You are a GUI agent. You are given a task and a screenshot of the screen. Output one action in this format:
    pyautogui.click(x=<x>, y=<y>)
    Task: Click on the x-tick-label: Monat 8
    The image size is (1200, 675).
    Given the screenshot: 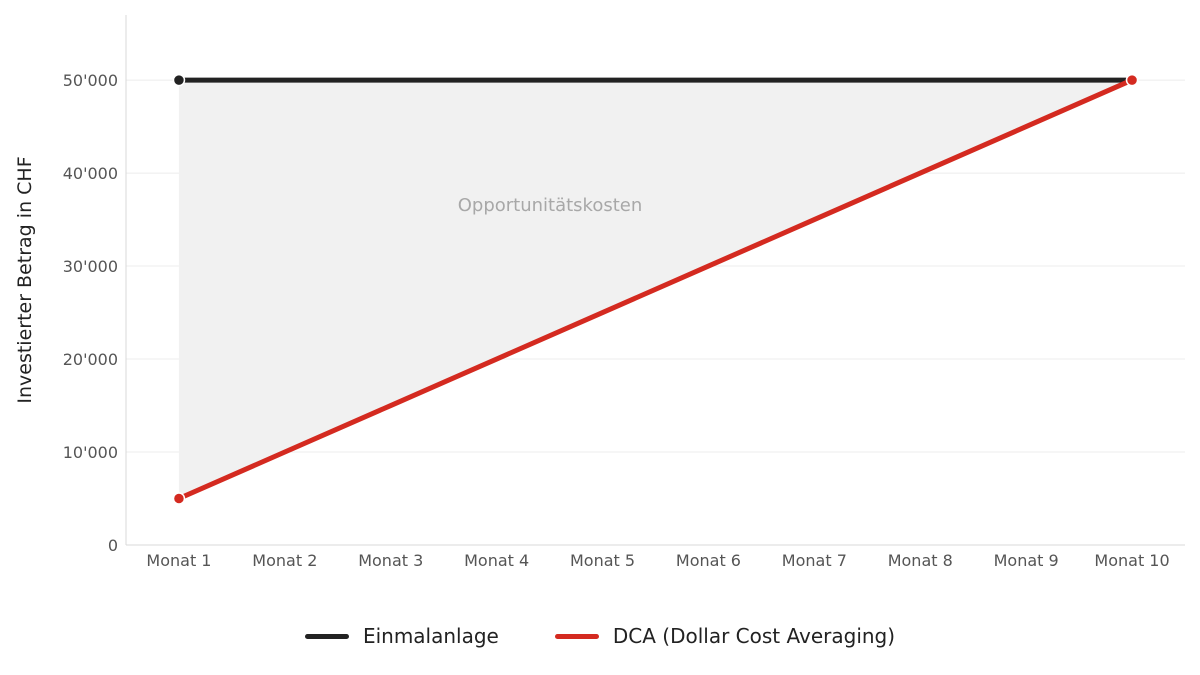 What is the action you would take?
    pyautogui.click(x=920, y=560)
    